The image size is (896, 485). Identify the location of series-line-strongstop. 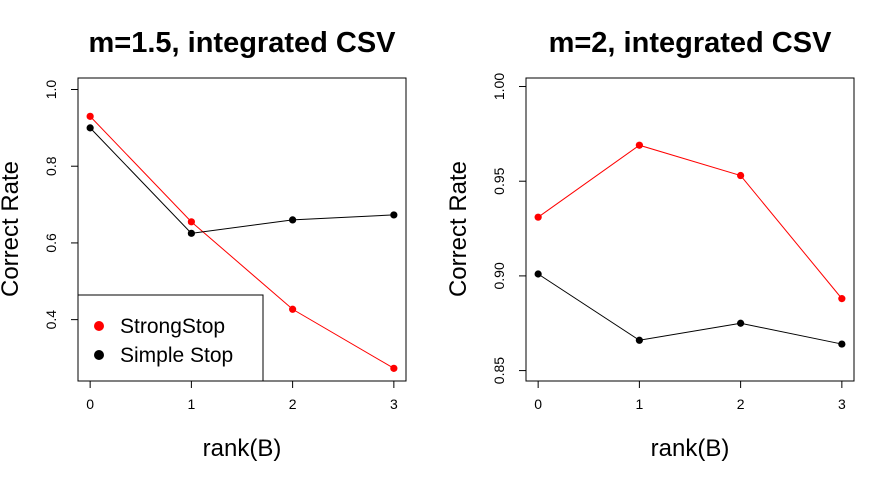
(690, 221).